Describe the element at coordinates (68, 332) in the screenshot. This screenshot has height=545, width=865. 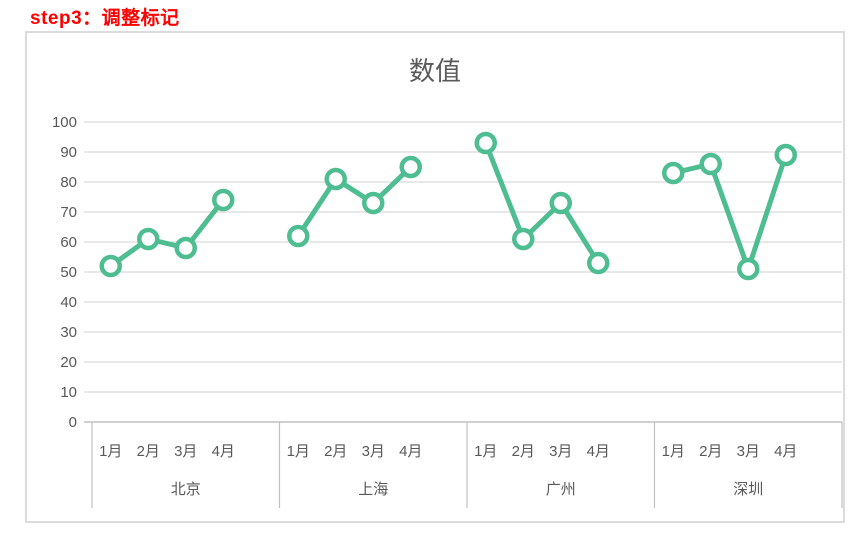
I see `y-axis-tick-label: 30` at that location.